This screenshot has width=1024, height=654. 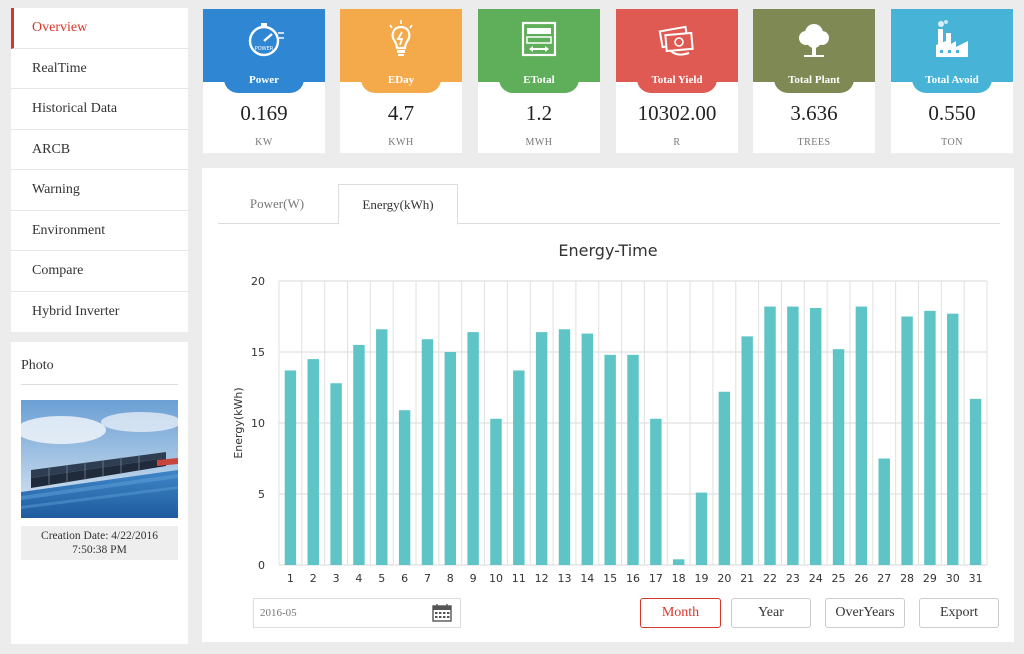 What do you see at coordinates (587, 578) in the screenshot?
I see `x-tick-label: 14` at bounding box center [587, 578].